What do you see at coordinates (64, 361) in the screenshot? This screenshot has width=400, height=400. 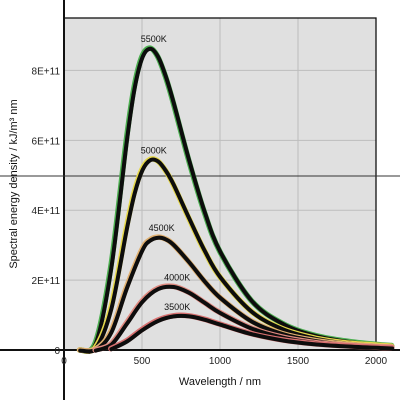 I see `x-tick-label: 0` at bounding box center [64, 361].